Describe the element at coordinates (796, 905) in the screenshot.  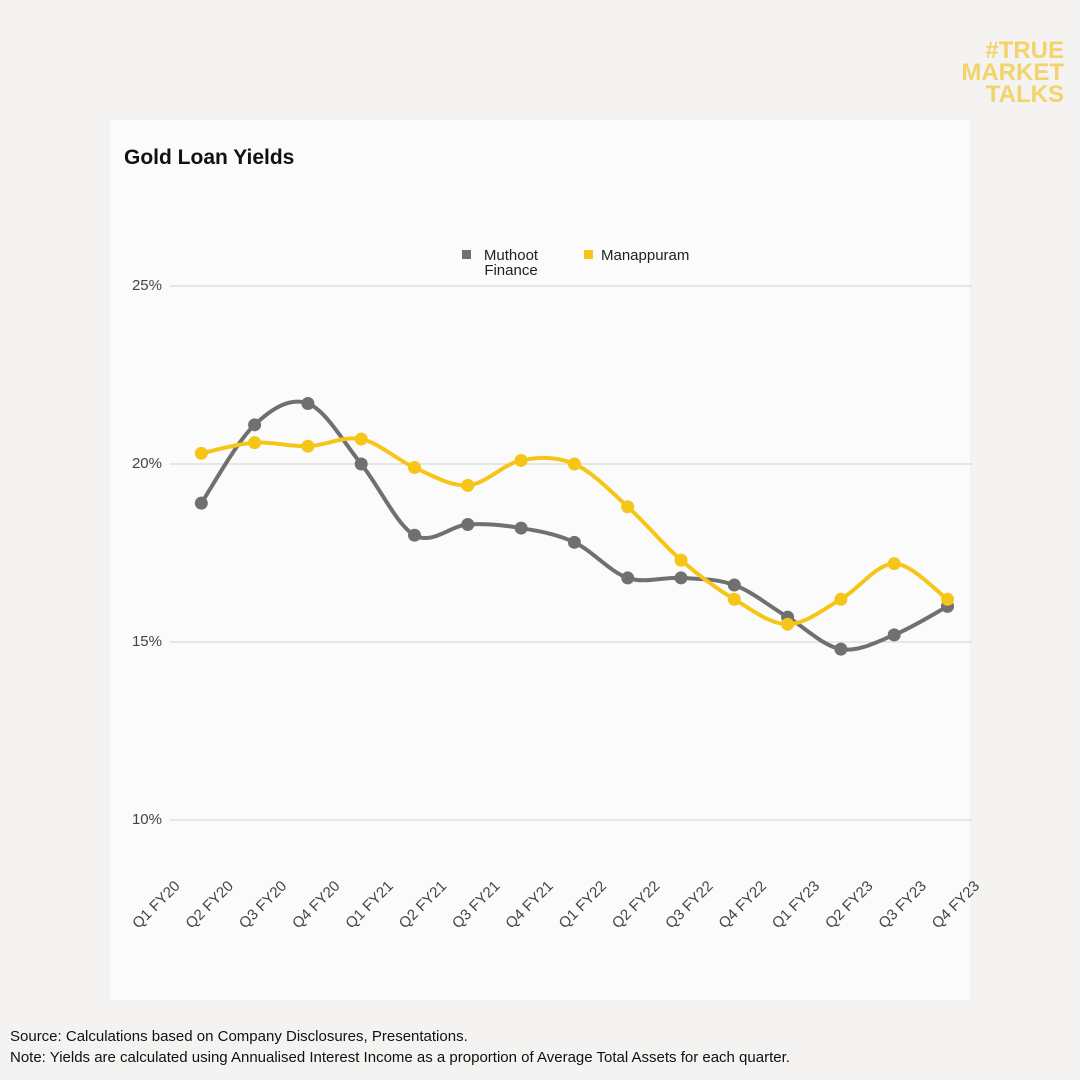
I see `x-tick-label: Q1 FY23` at that location.